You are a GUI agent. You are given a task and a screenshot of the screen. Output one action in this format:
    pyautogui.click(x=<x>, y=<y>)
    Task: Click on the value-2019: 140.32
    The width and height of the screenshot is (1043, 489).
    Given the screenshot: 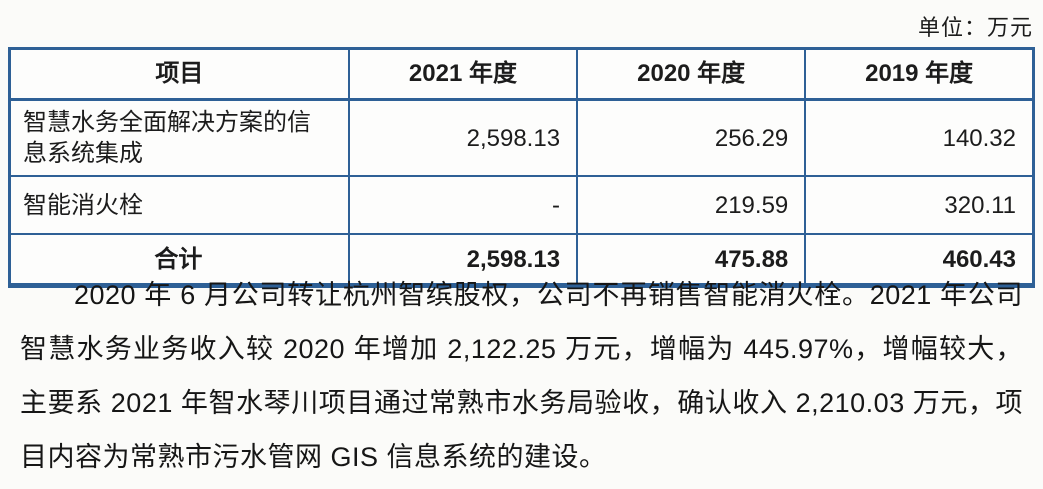 What is the action you would take?
    pyautogui.click(x=919, y=138)
    